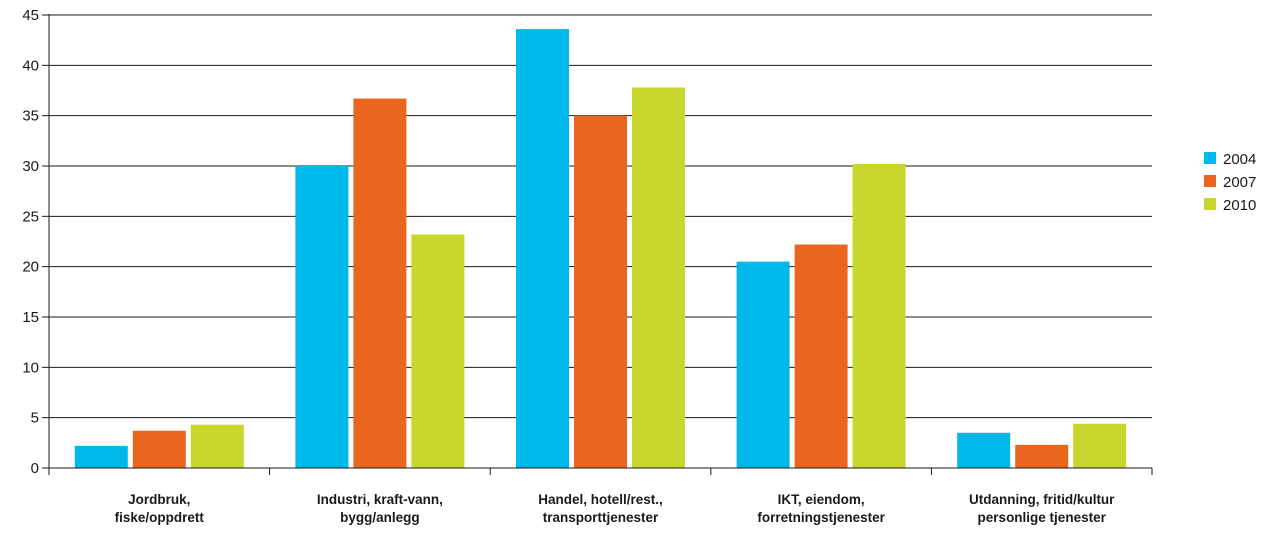 The width and height of the screenshot is (1270, 536). Describe the element at coordinates (1210, 181) in the screenshot. I see `legend-swatch-2007` at that location.